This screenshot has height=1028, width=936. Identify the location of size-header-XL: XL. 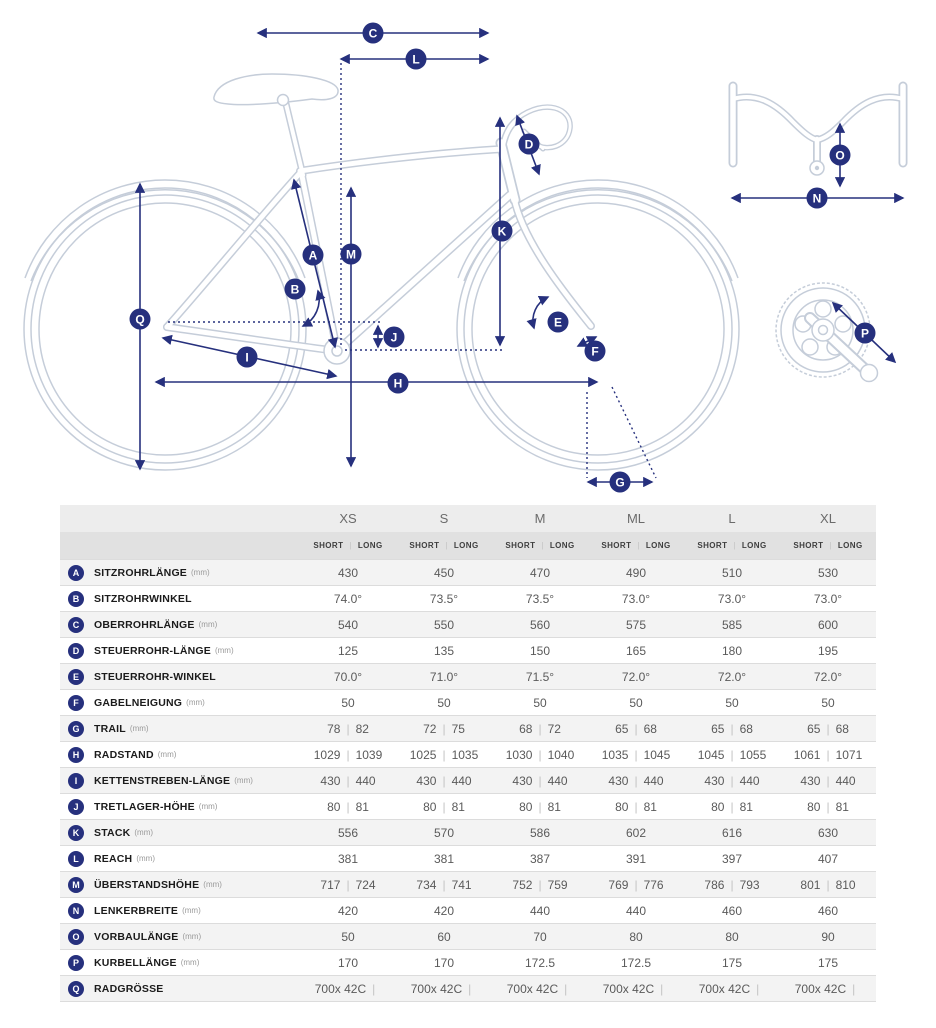
(828, 518).